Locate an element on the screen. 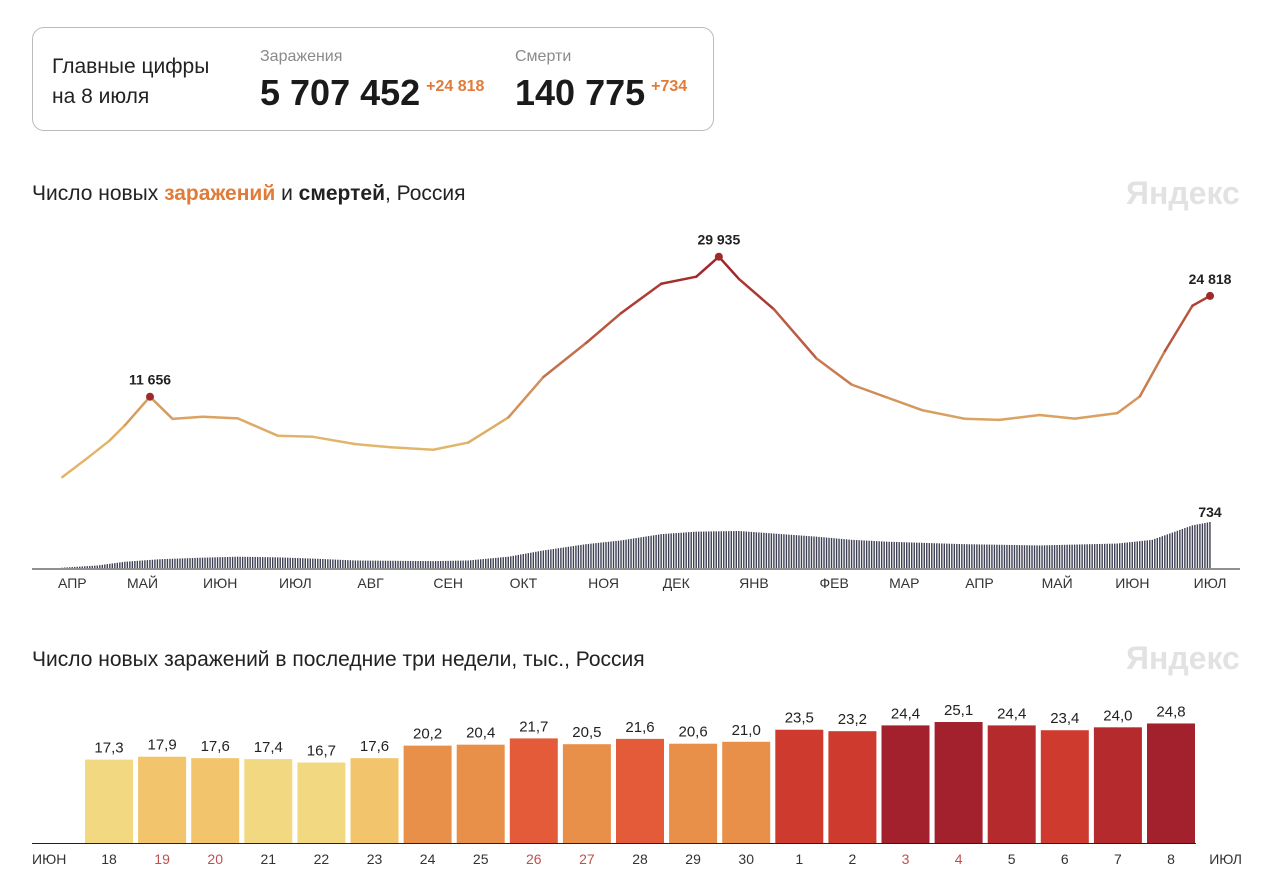  month-label-start: ИЮН is located at coordinates (49, 859).